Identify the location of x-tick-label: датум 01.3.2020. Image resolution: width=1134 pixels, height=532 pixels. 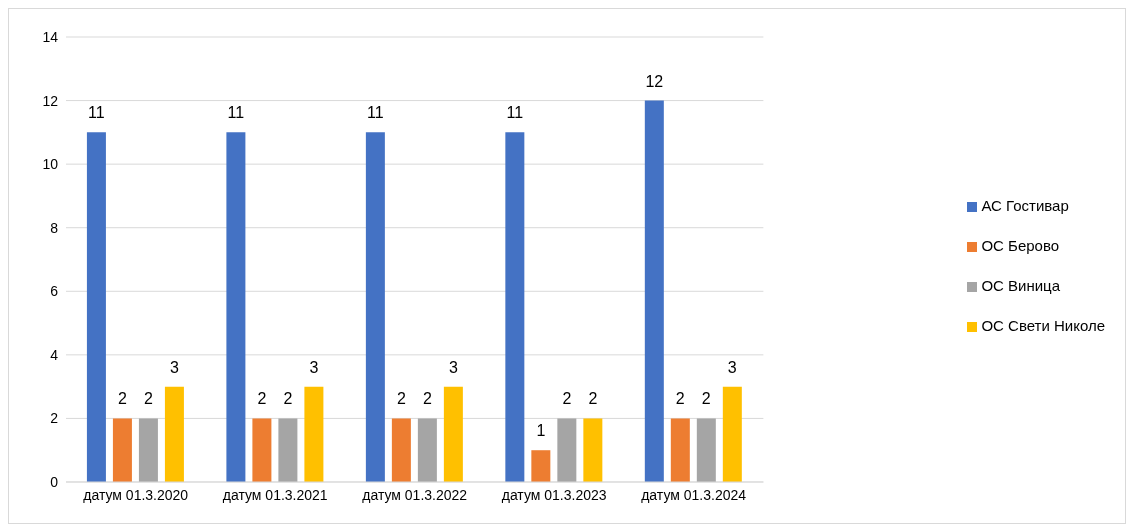
(136, 494).